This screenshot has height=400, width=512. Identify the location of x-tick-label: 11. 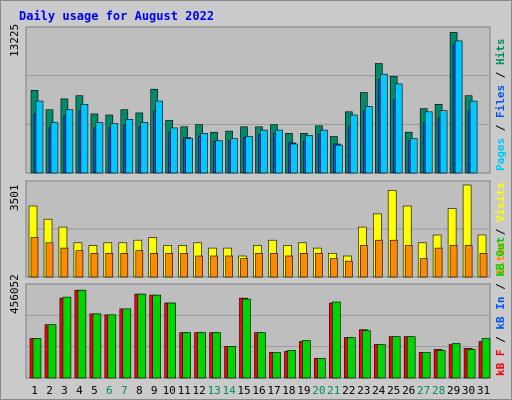
(184, 390).